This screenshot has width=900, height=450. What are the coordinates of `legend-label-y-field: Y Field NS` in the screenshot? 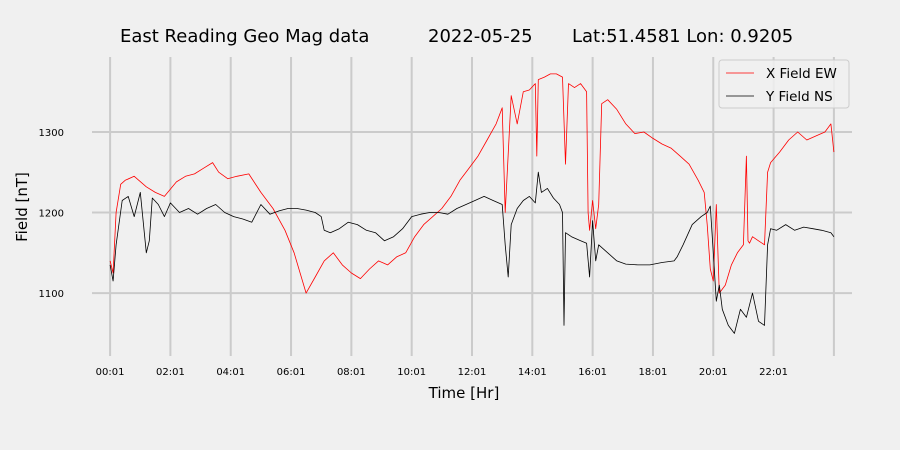 It's located at (799, 97).